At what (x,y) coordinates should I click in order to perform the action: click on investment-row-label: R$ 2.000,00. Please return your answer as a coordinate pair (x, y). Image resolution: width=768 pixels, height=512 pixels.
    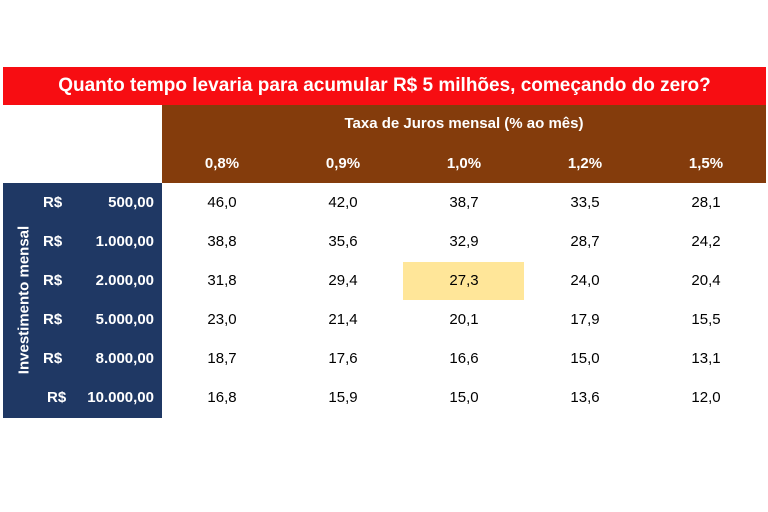
    Looking at the image, I should click on (82, 280).